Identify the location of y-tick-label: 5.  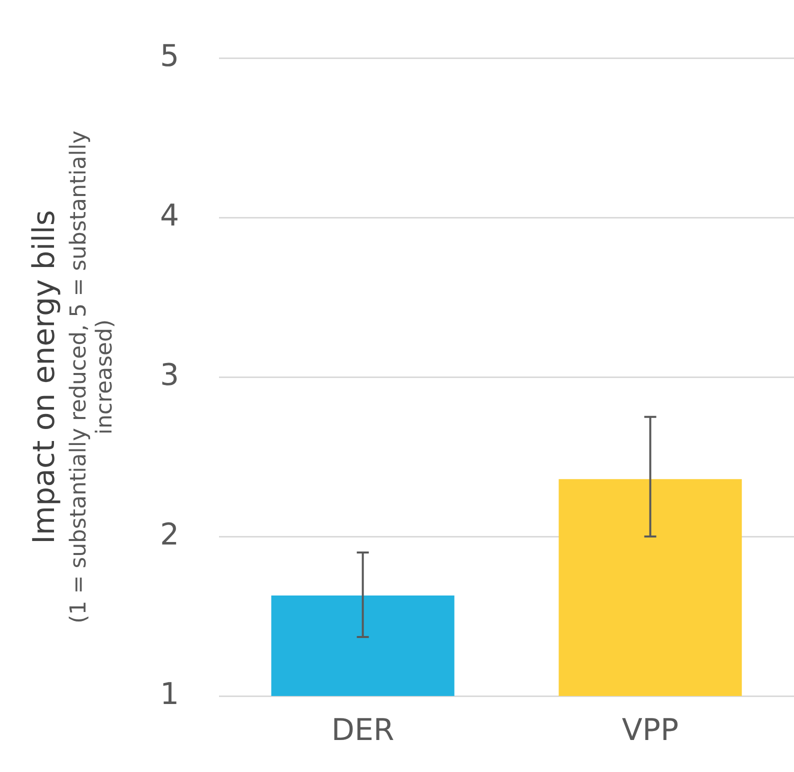
(170, 56).